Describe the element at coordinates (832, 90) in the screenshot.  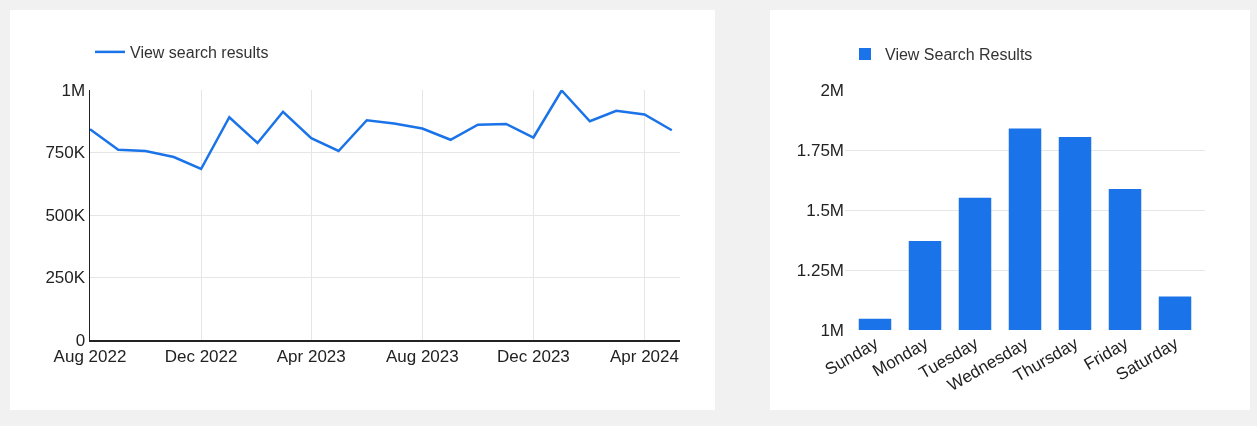
I see `y-tick-label: 2M` at that location.